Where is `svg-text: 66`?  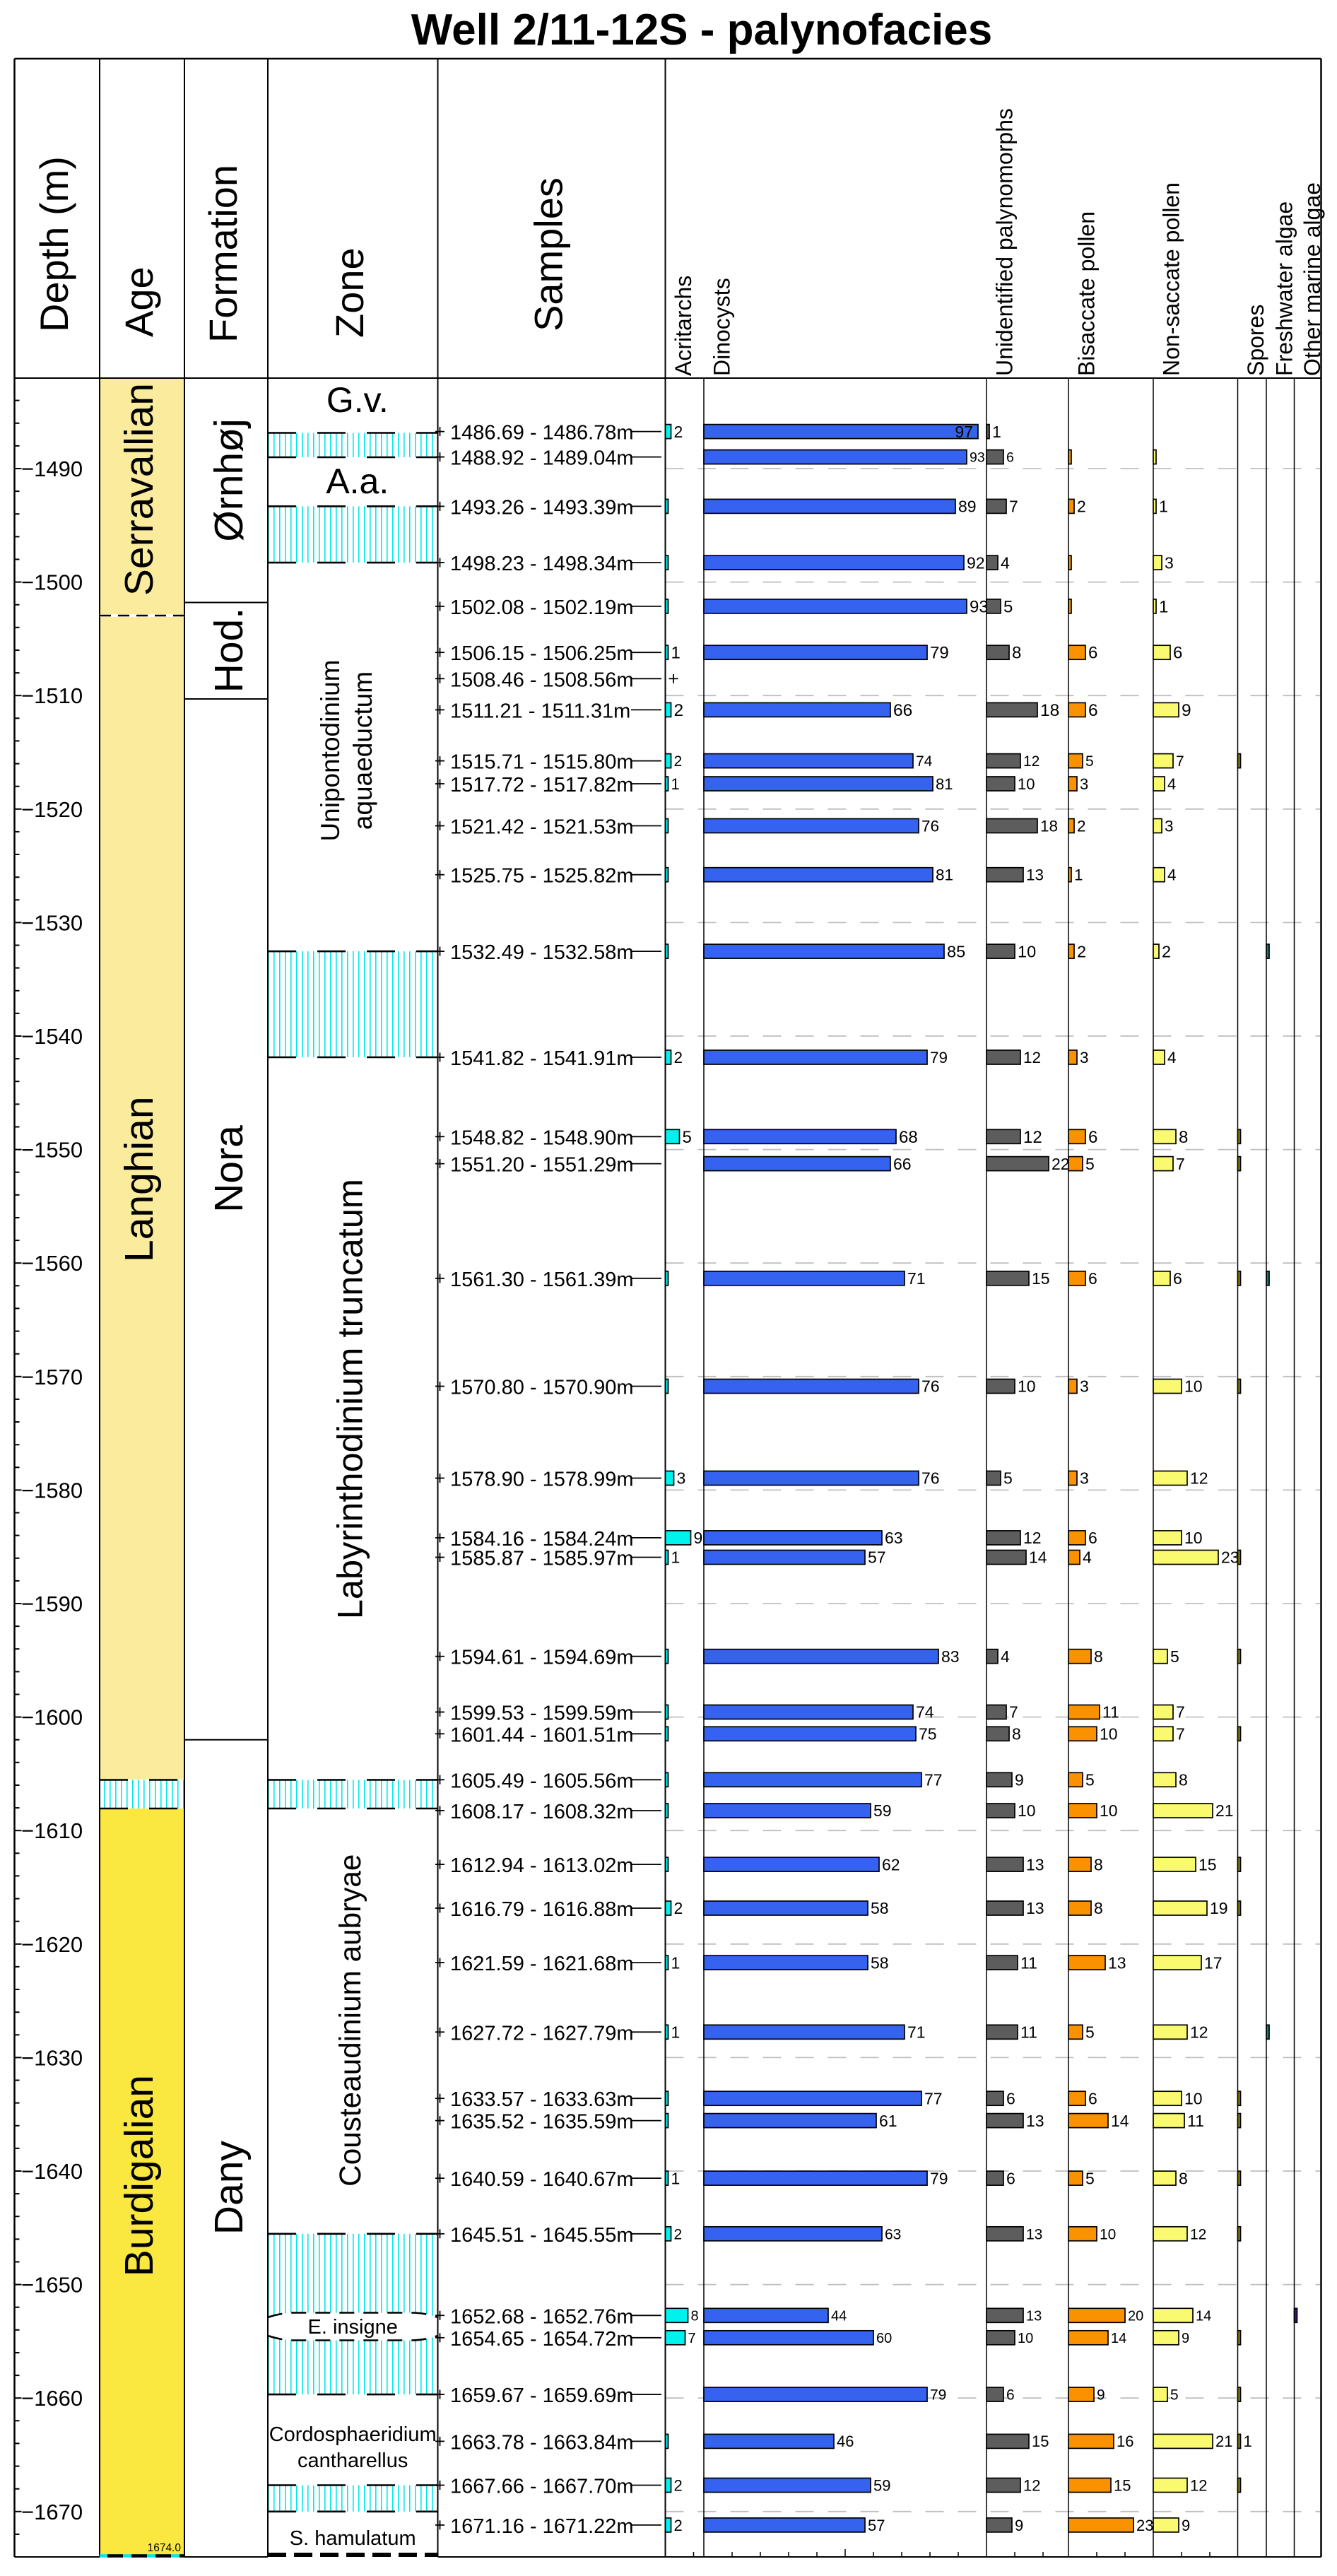 svg-text: 66 is located at coordinates (902, 710).